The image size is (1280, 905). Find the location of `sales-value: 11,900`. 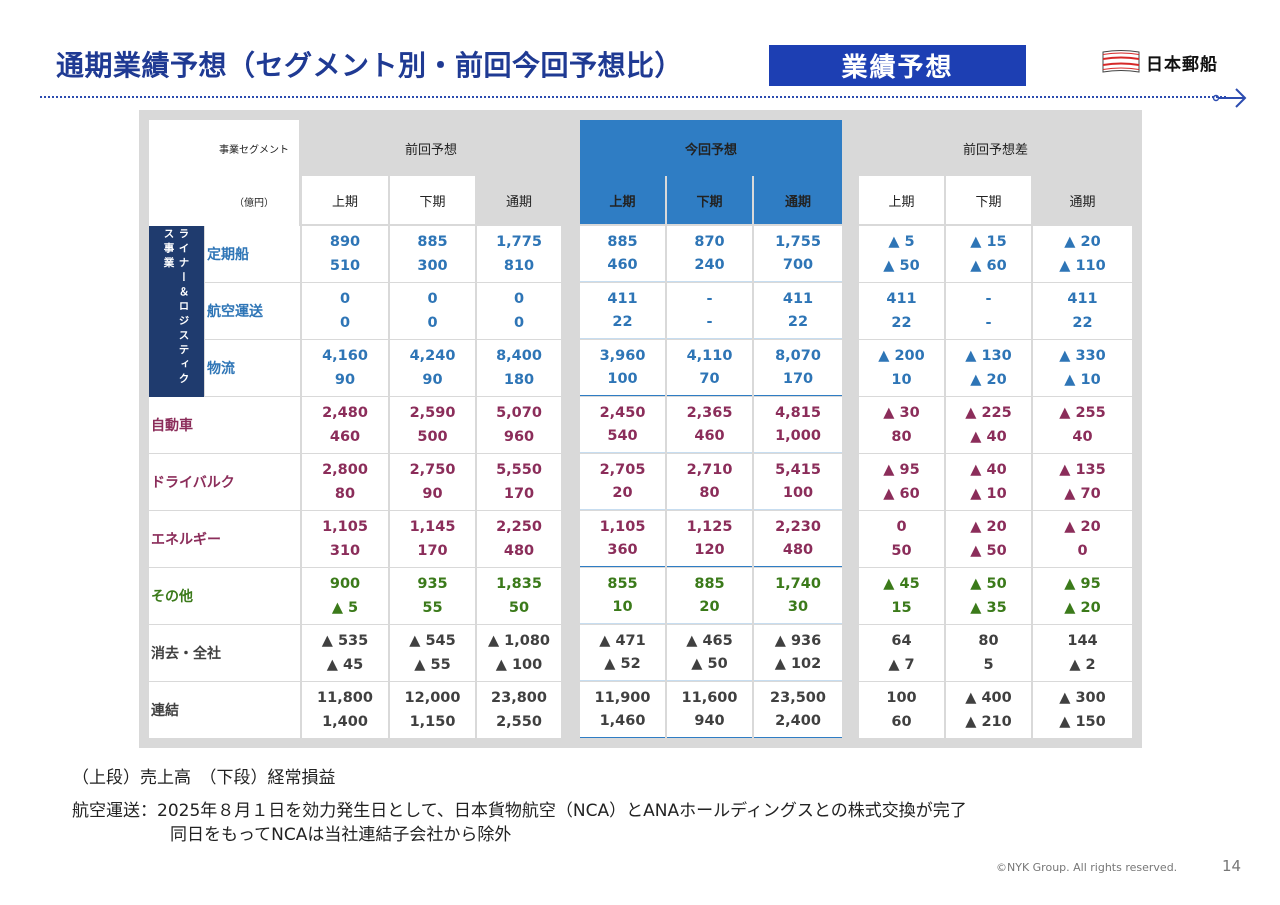

sales-value: 11,900 is located at coordinates (622, 697).